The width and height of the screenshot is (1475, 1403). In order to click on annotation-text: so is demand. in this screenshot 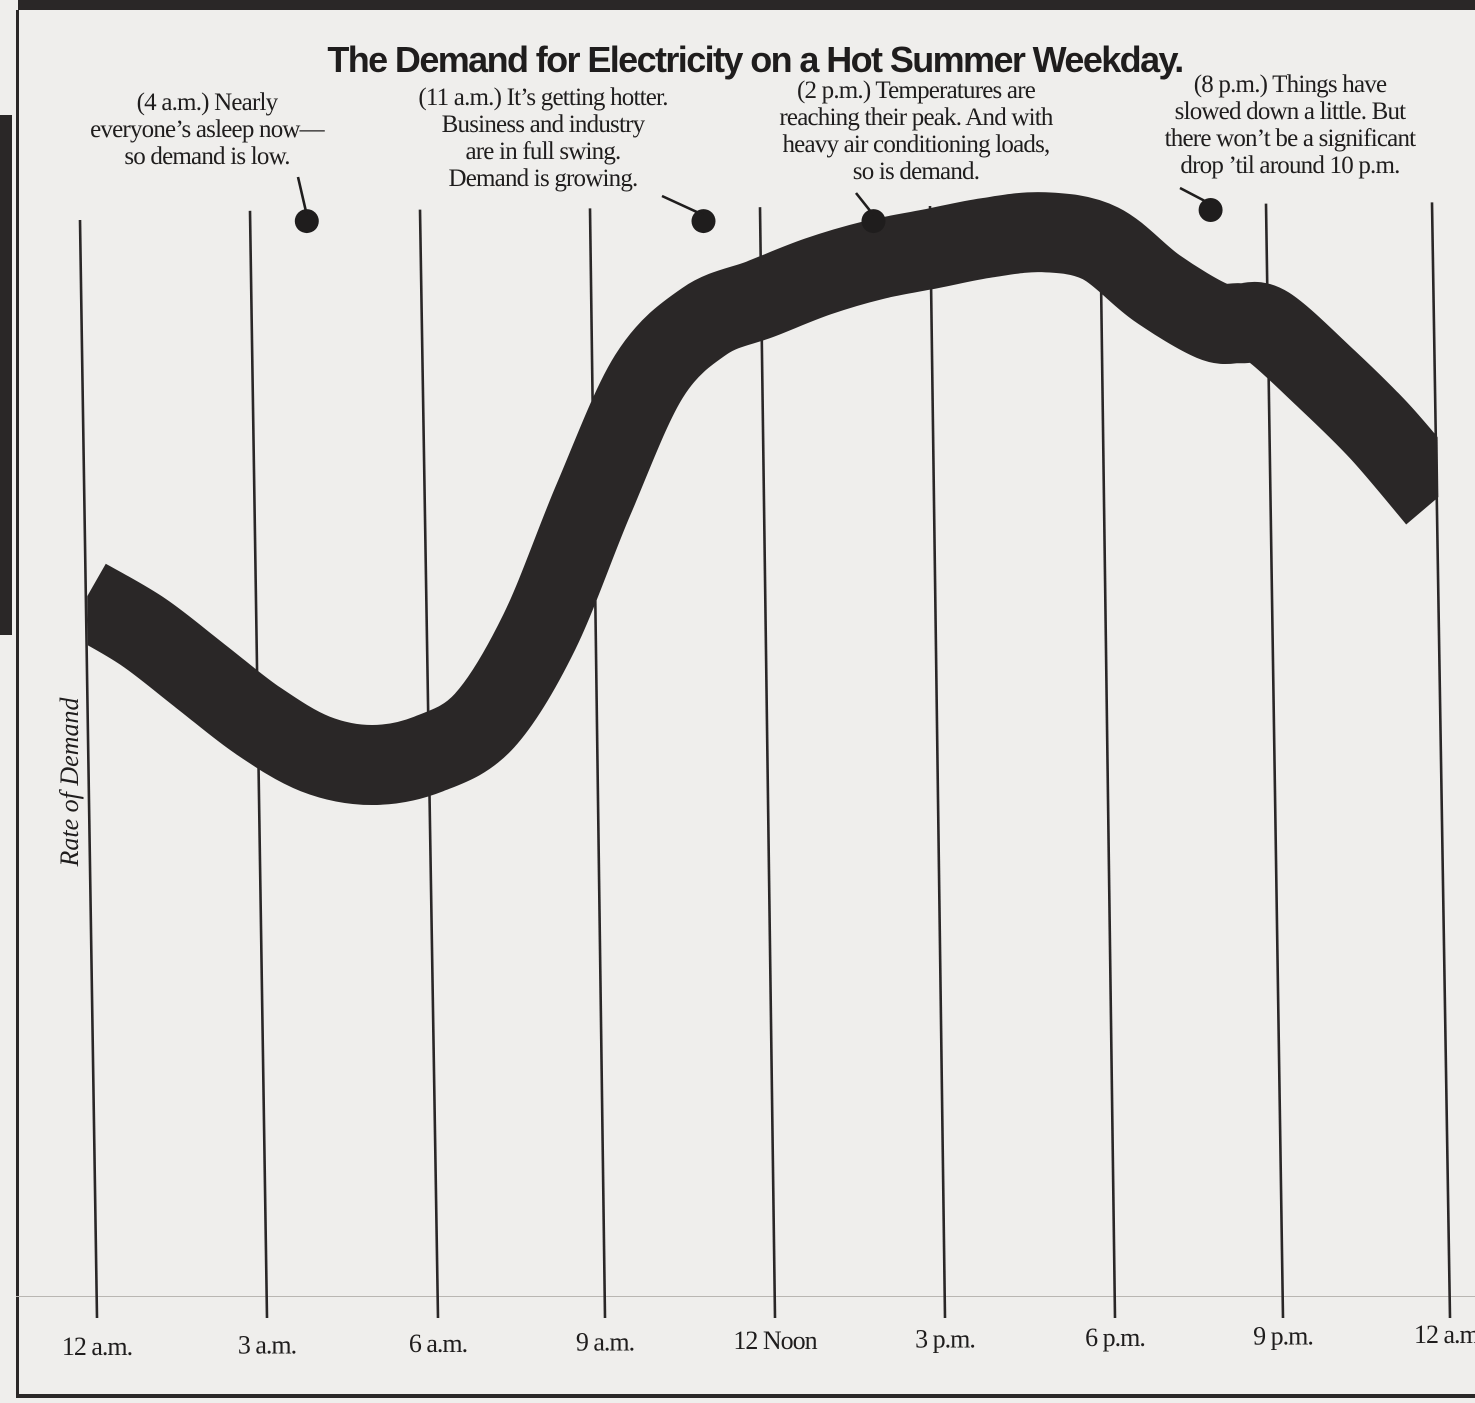, I will do `click(916, 171)`.